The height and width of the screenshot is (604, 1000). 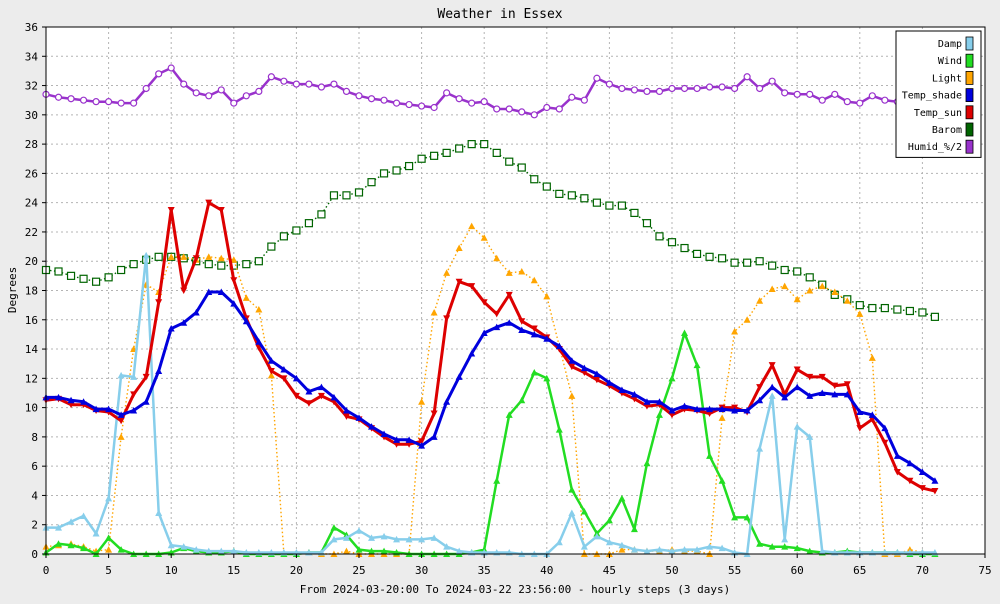 I want to click on legend-item: Wind, so click(x=956, y=60).